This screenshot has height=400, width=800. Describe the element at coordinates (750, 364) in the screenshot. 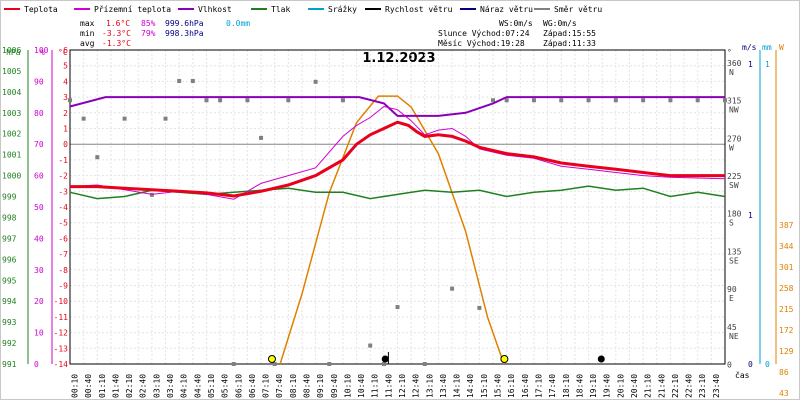

I see `ms-tick-label: 0` at that location.